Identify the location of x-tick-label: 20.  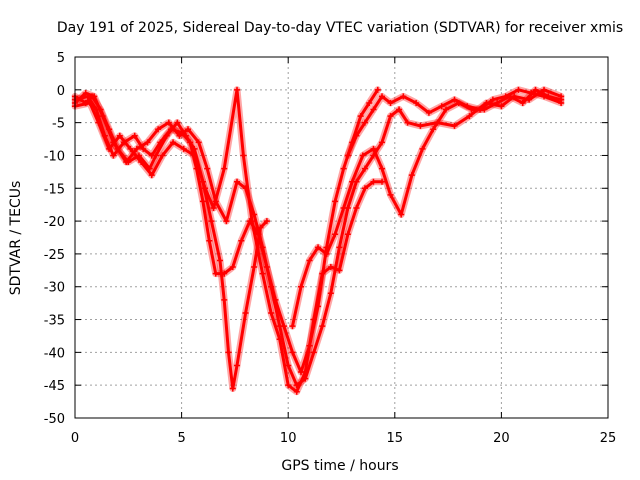
(501, 438).